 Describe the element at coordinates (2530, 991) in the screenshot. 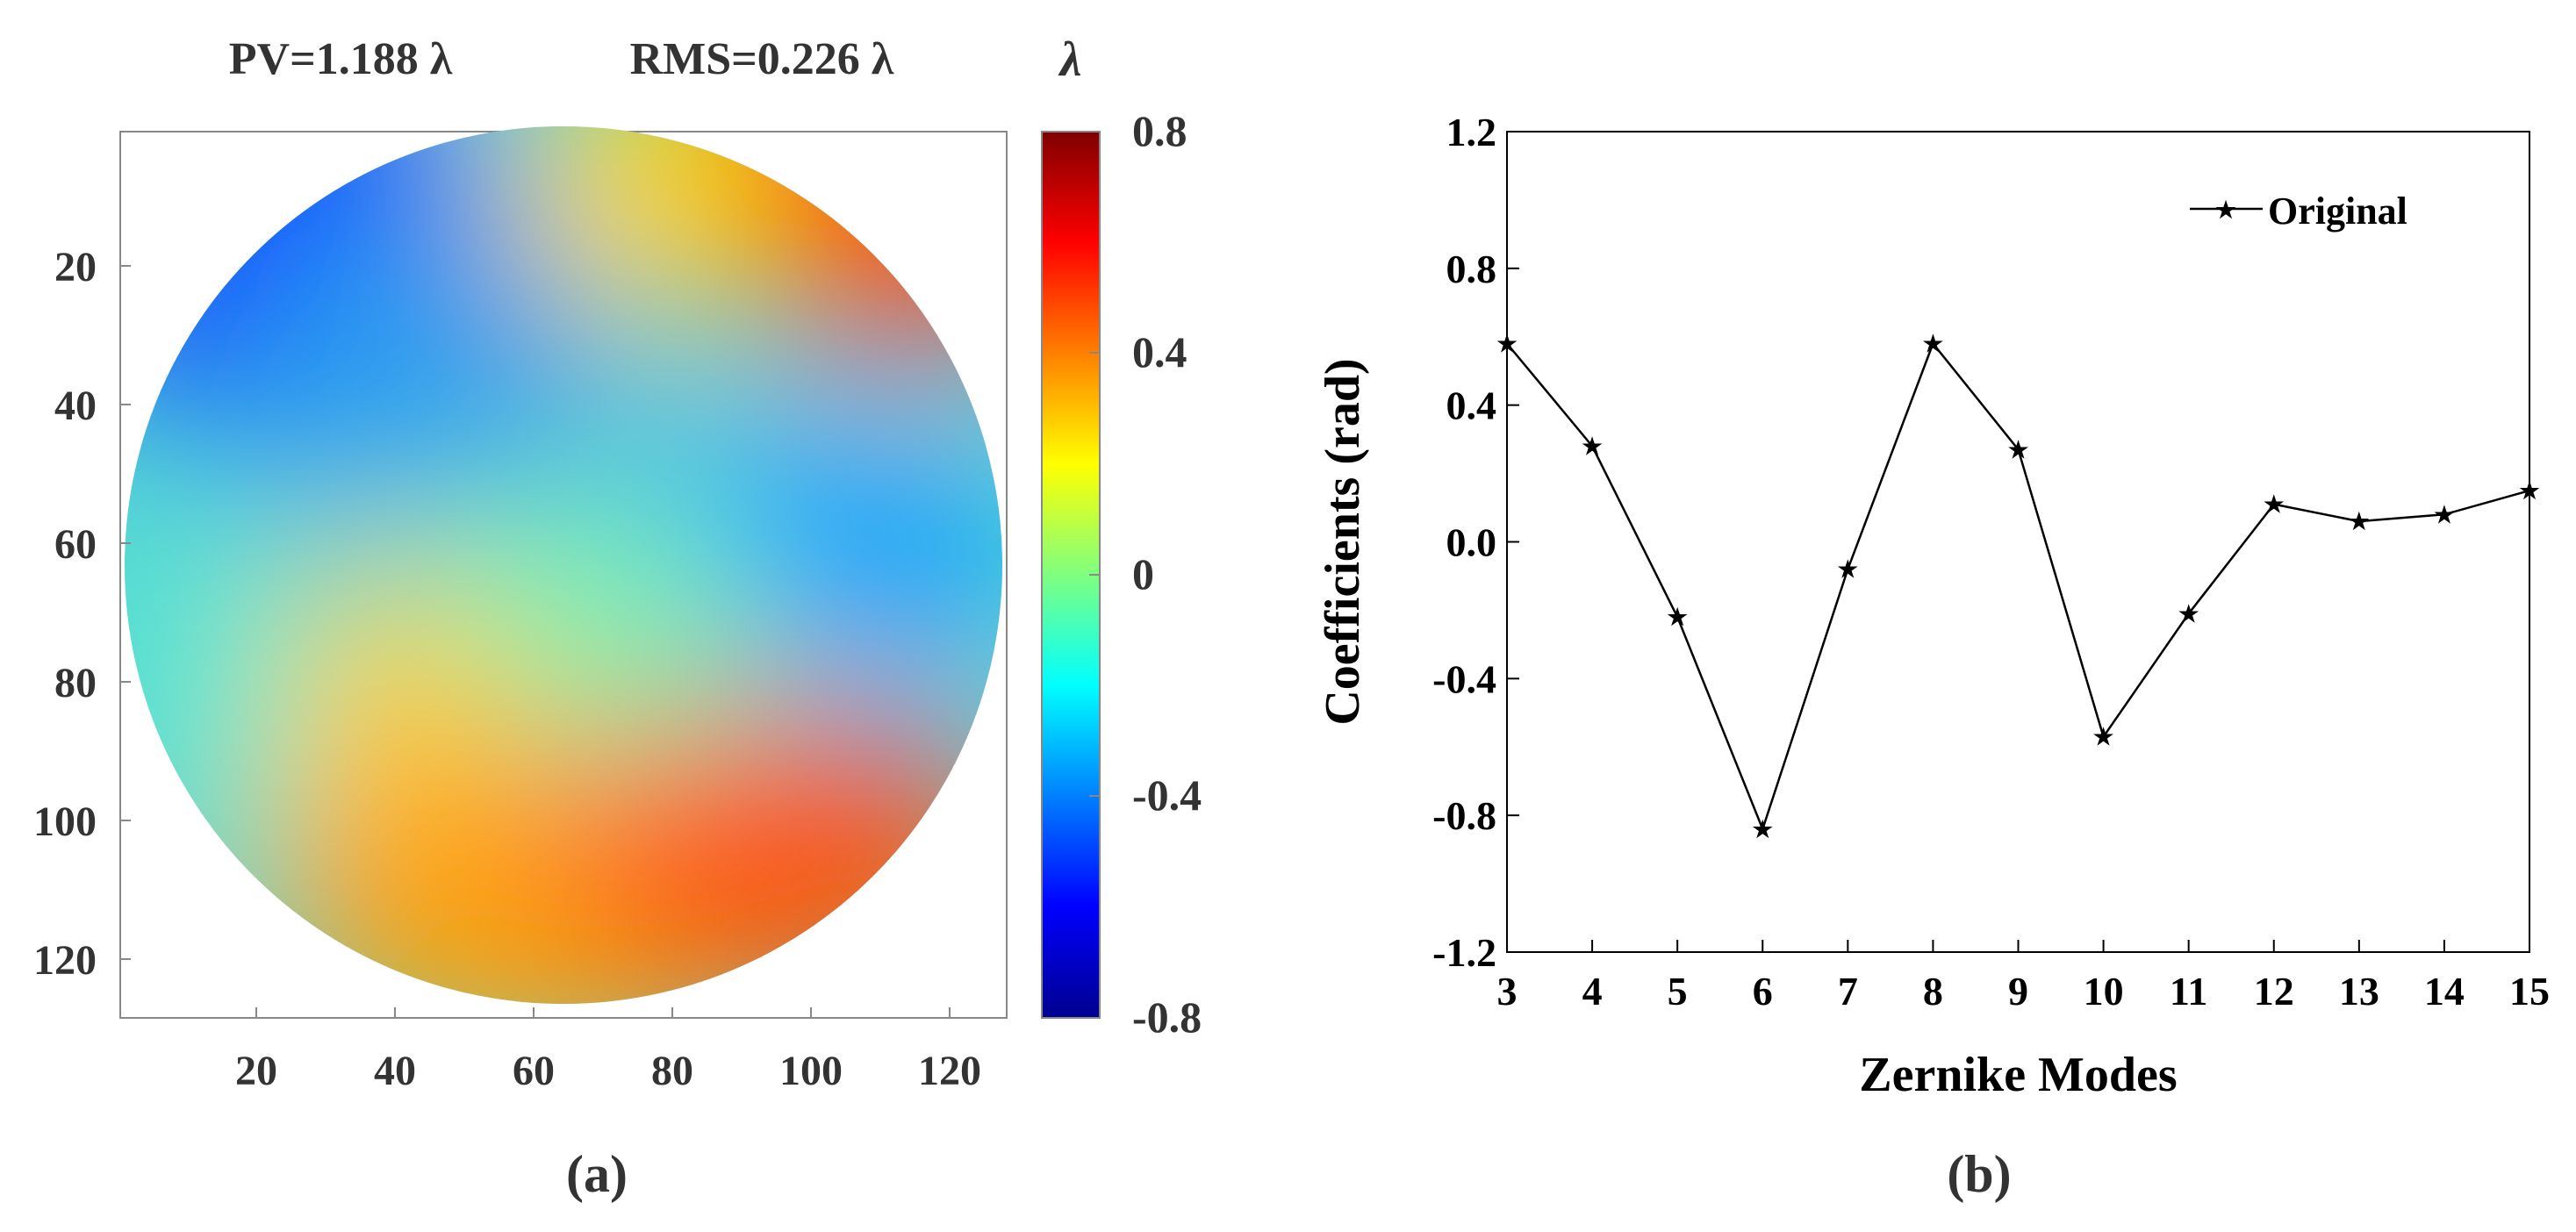

I see `x-tick-label: 15` at that location.